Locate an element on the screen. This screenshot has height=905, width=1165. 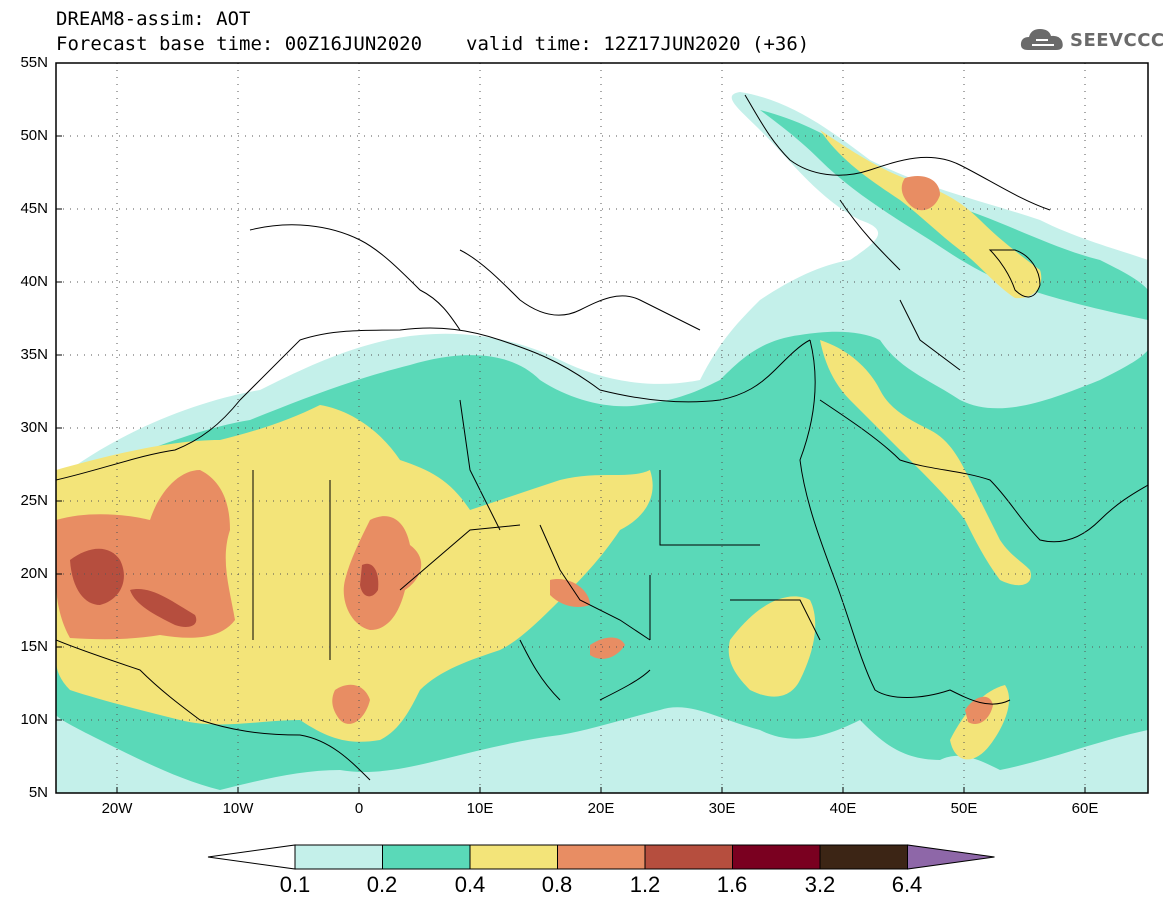
lon-label: 10W is located at coordinates (238, 808).